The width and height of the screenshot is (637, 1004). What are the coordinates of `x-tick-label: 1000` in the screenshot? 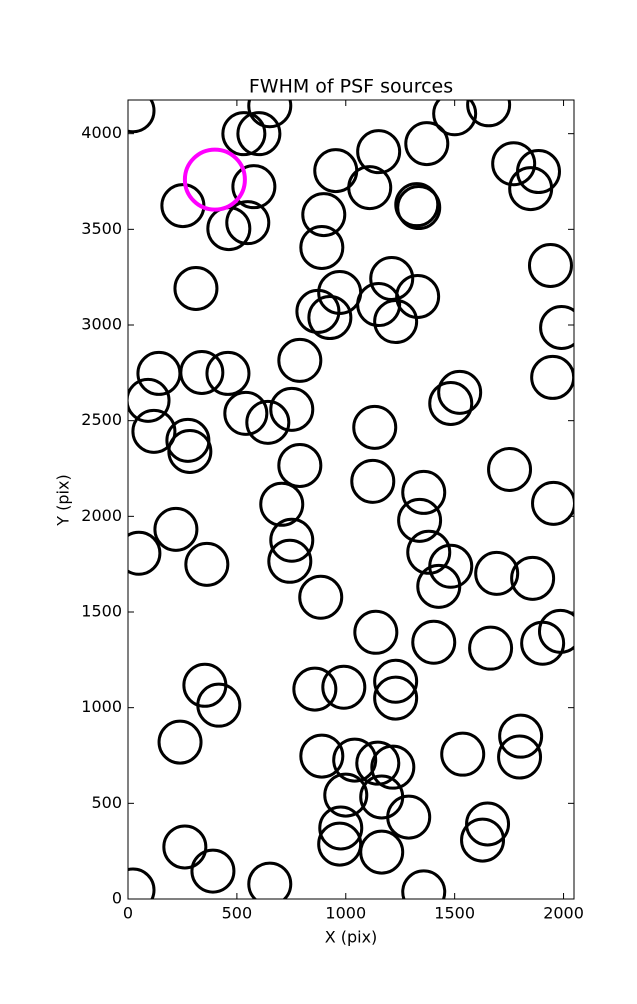 It's located at (345, 913).